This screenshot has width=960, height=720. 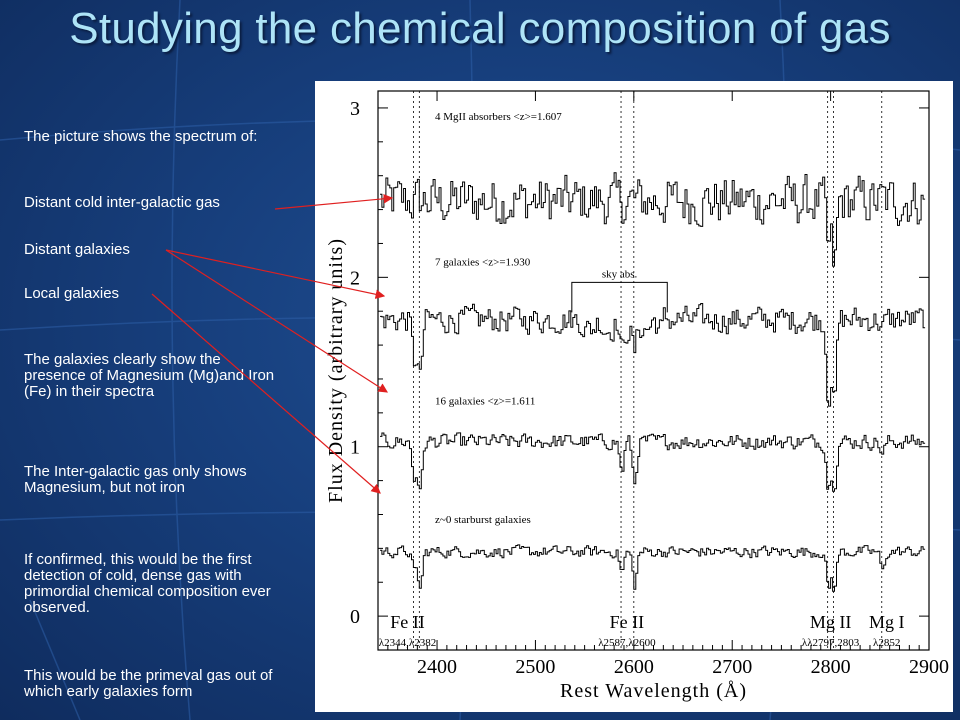 I want to click on ion-wavelength-label: λ2344,λ2382, so click(x=407, y=643).